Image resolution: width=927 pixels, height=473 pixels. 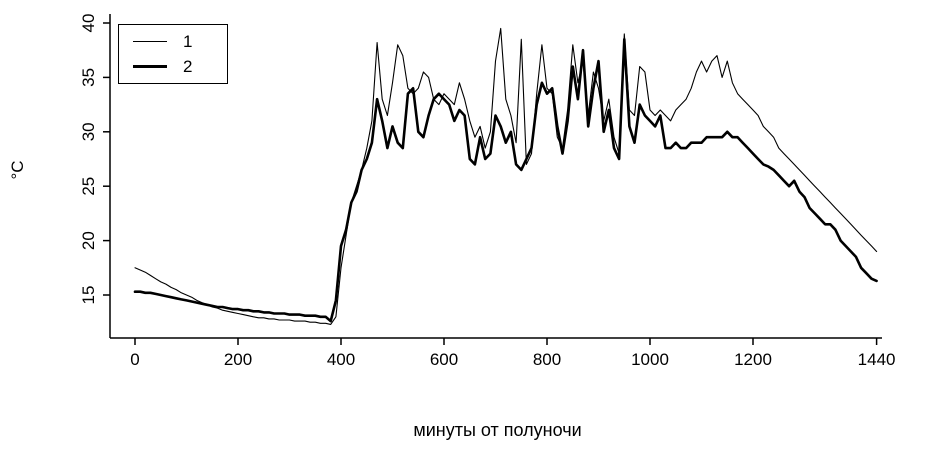 I want to click on x-tick-label: 1440, so click(x=877, y=359).